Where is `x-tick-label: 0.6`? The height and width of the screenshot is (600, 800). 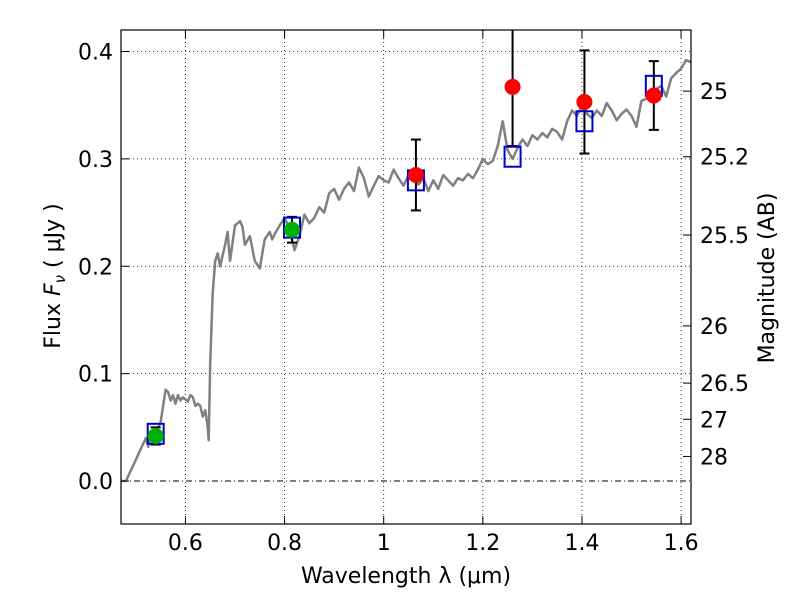
x-tick-label: 0.6 is located at coordinates (185, 543).